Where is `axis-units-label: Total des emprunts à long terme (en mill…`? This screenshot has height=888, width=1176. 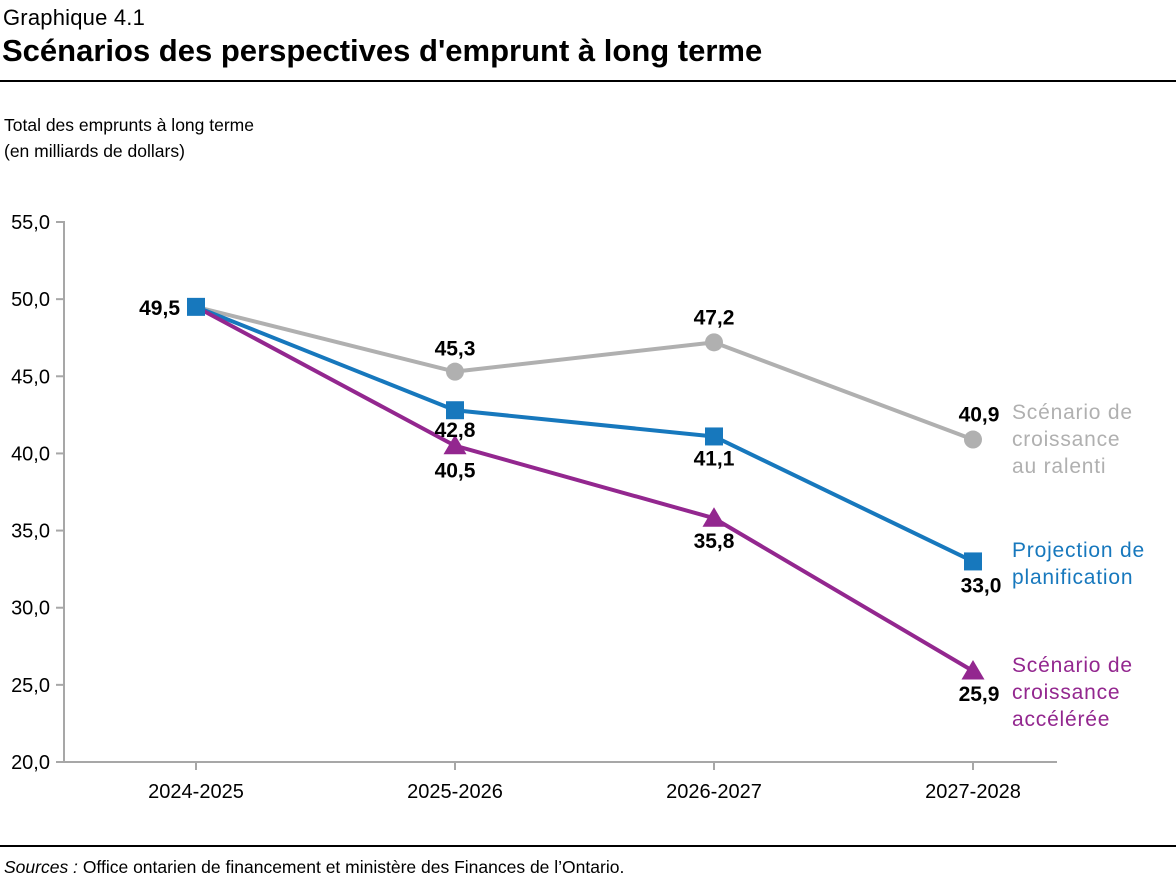 axis-units-label: Total des emprunts à long terme (en mill… is located at coordinates (129, 138).